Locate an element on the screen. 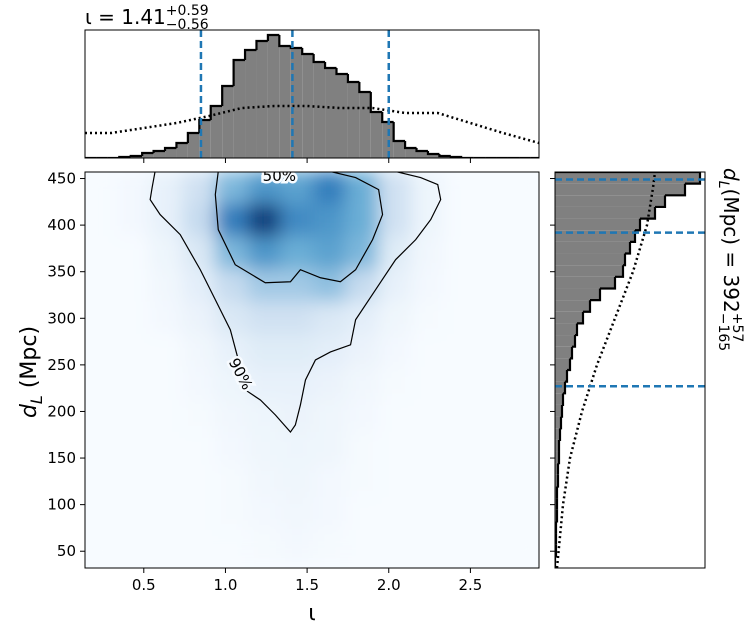  title-part: −165 is located at coordinates (723, 332).